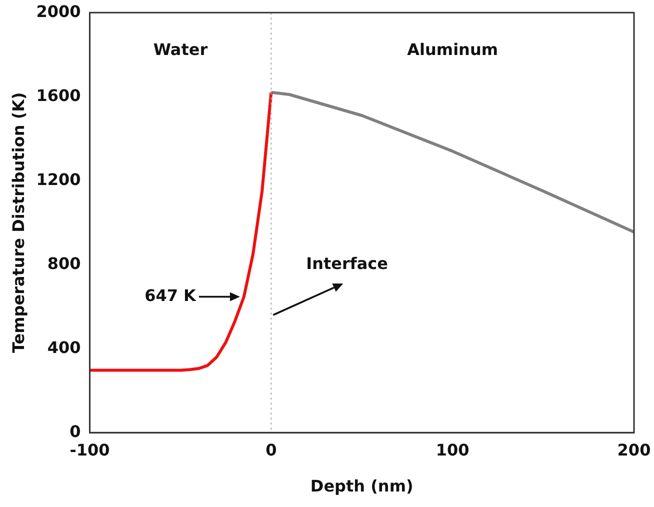 The width and height of the screenshot is (654, 507). What do you see at coordinates (18, 223) in the screenshot?
I see `y-axis-title: Temperature Distribution (K)` at bounding box center [18, 223].